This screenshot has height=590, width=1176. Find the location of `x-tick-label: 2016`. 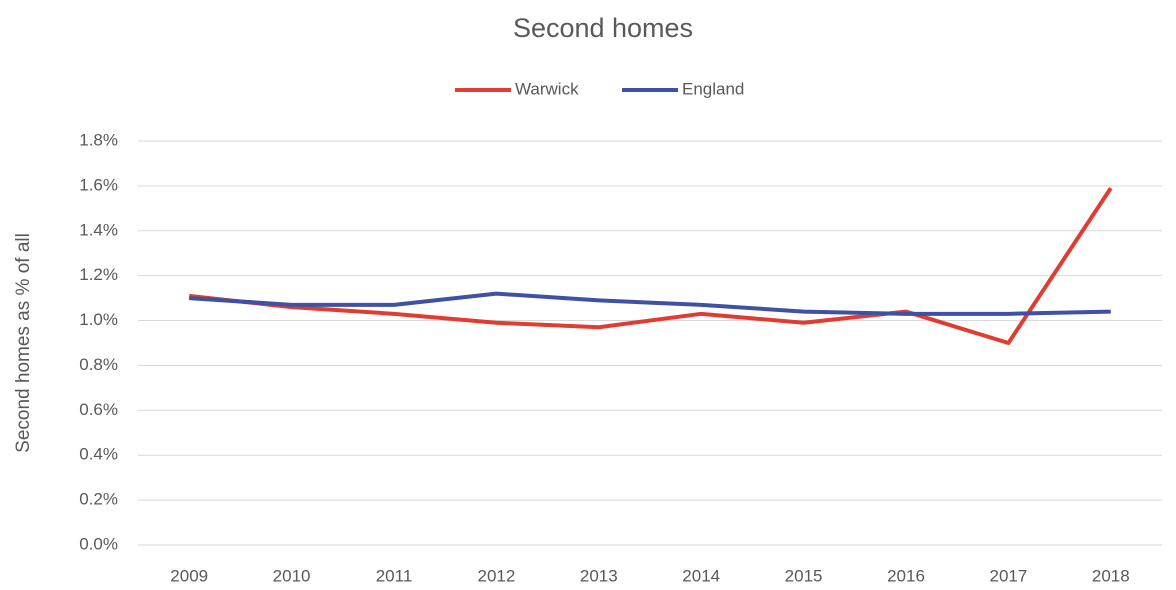

x-tick-label: 2016 is located at coordinates (906, 575).